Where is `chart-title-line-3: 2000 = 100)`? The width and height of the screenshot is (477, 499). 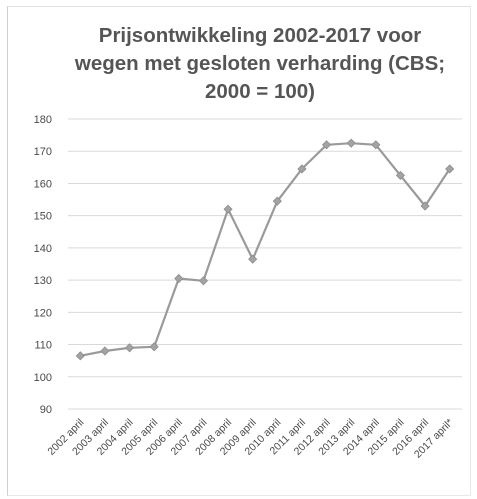
chart-title-line-3: 2000 = 100) is located at coordinates (260, 91).